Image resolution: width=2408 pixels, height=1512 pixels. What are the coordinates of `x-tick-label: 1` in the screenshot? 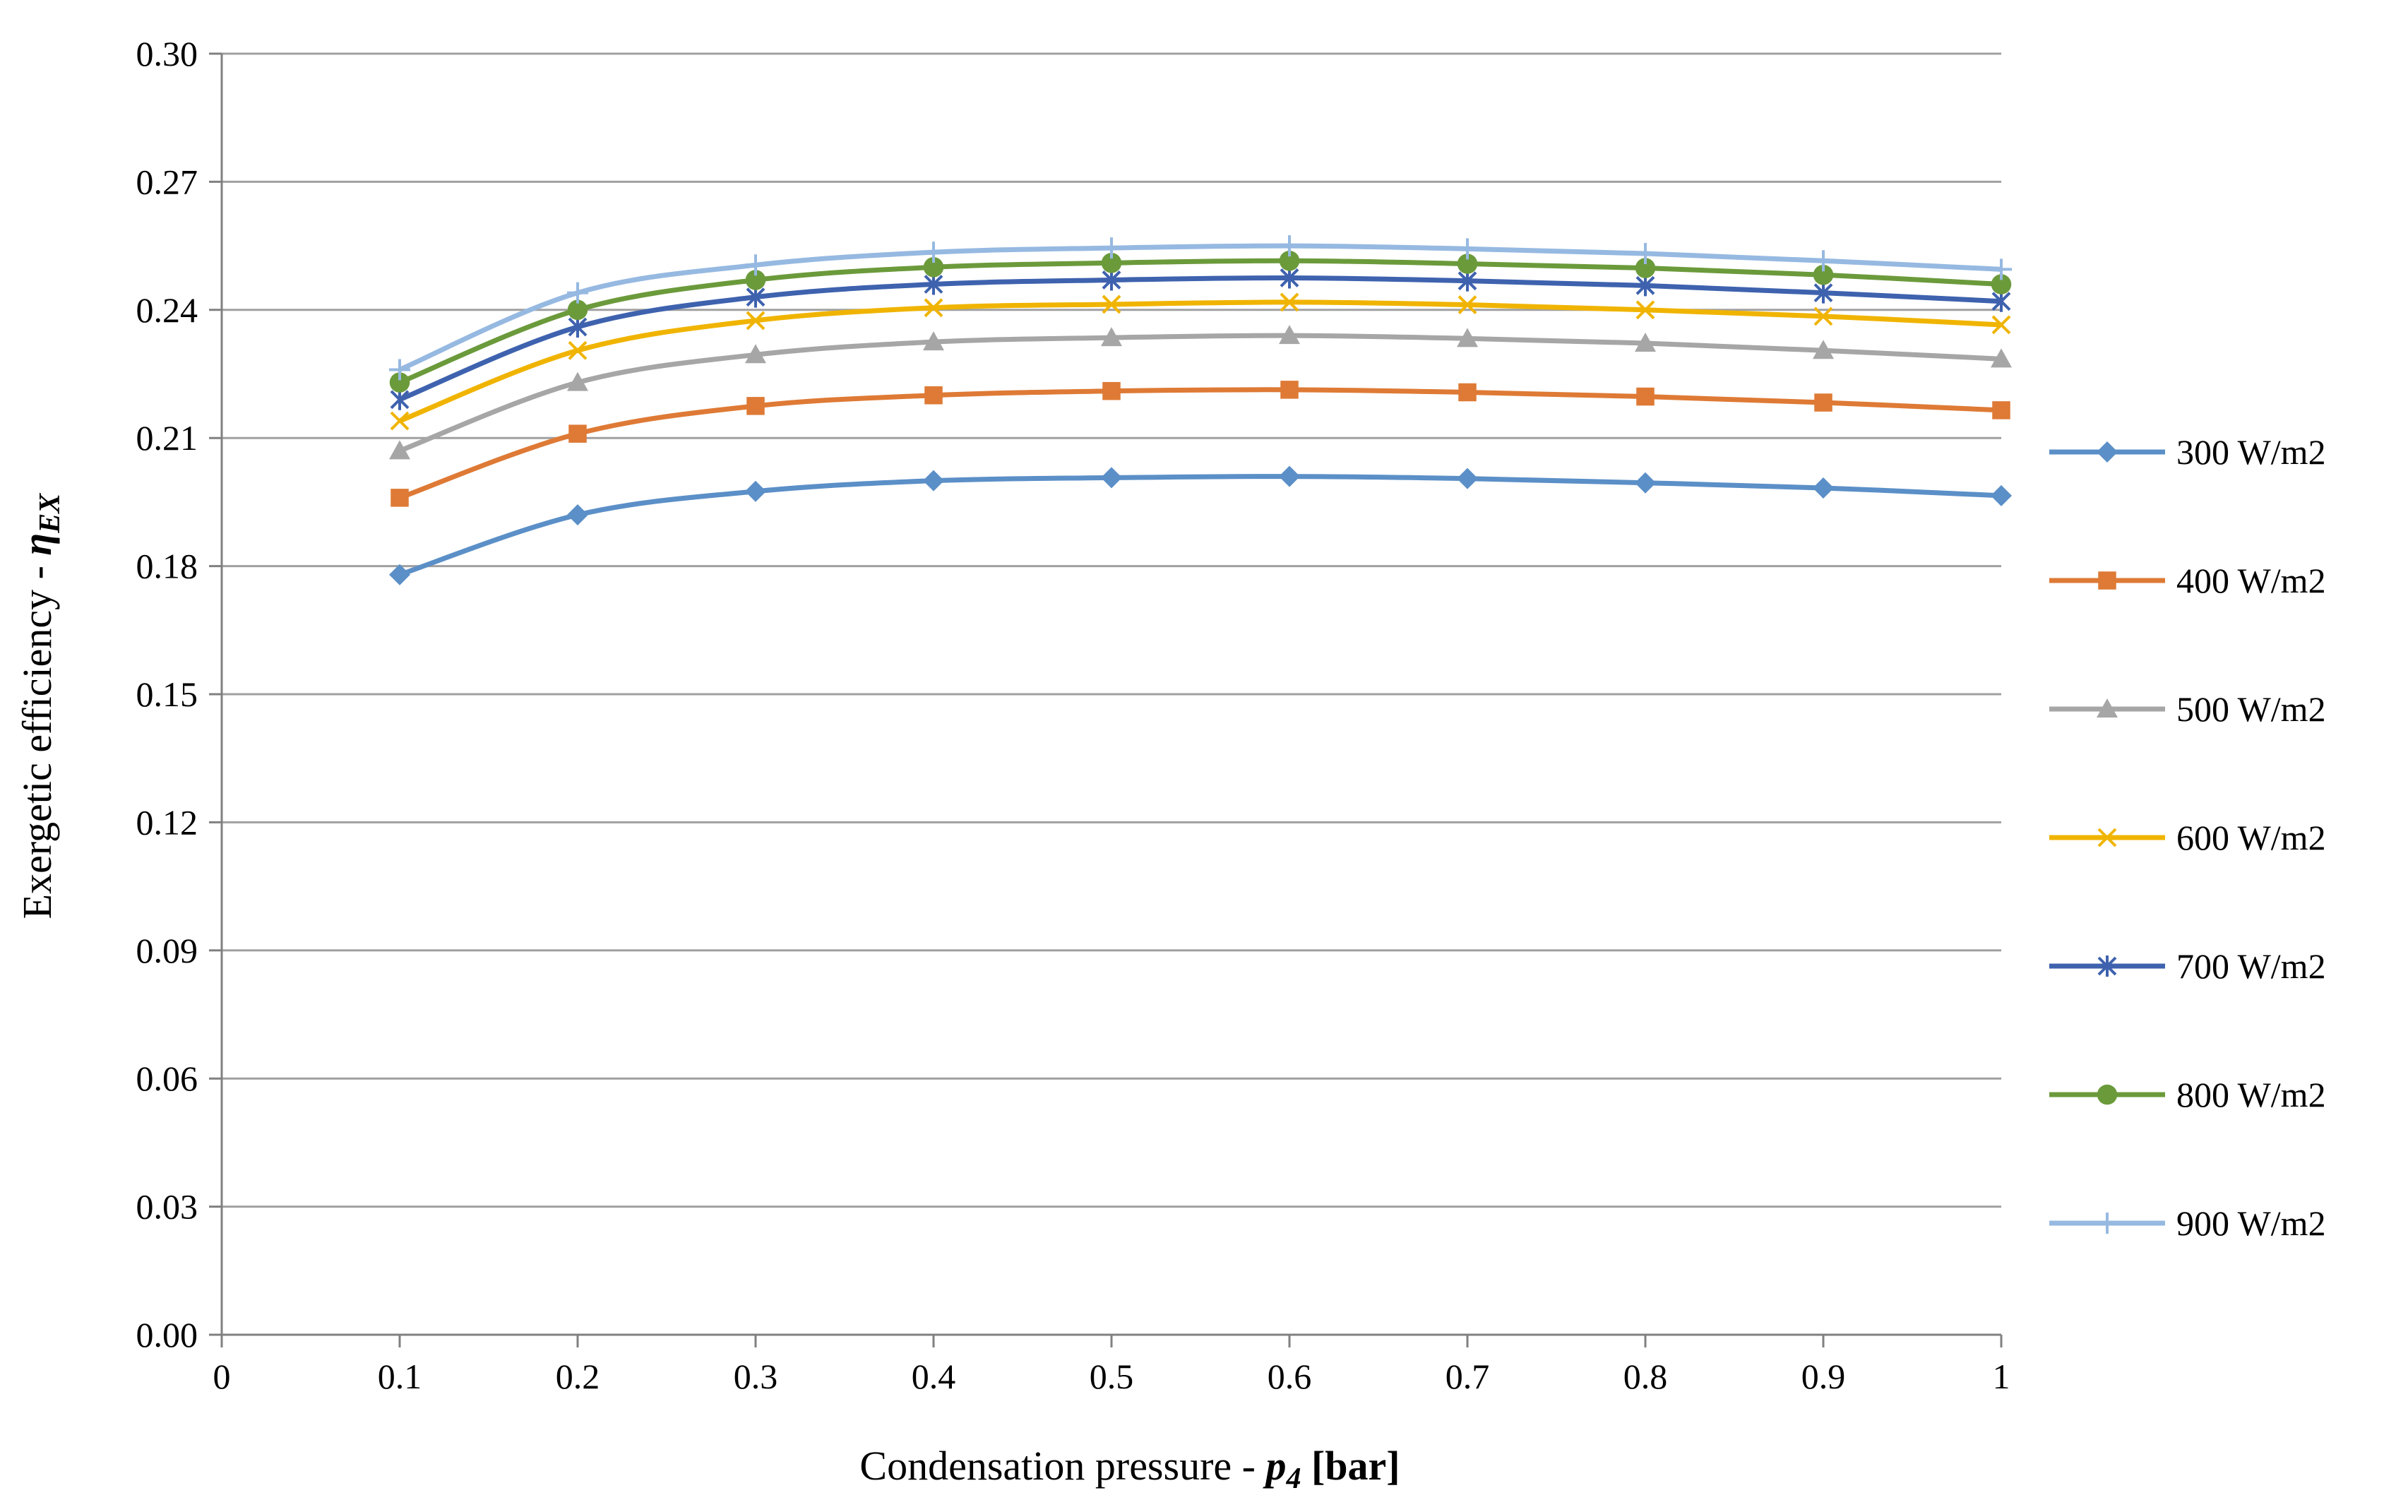 It's located at (2002, 1376).